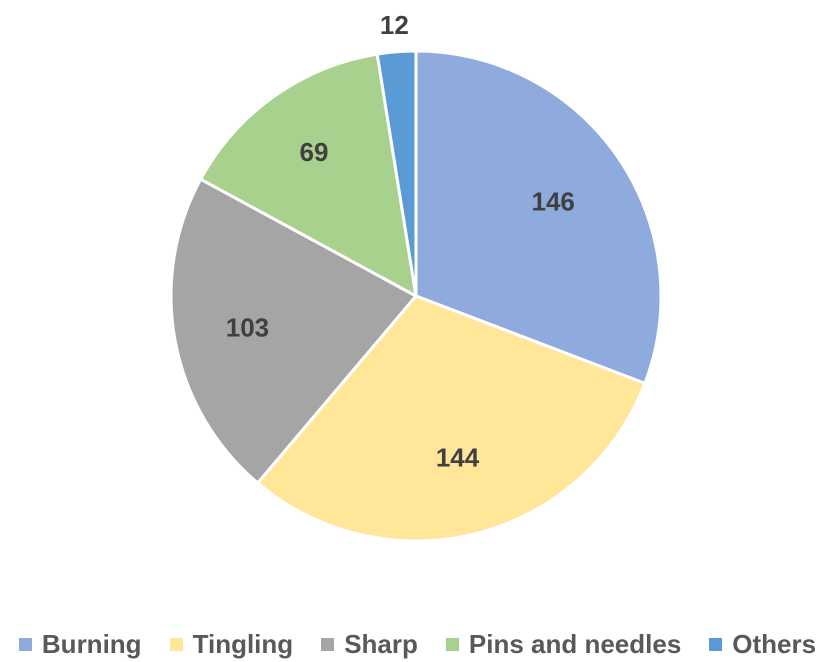  What do you see at coordinates (394, 25) in the screenshot?
I see `data-label-others: 12` at bounding box center [394, 25].